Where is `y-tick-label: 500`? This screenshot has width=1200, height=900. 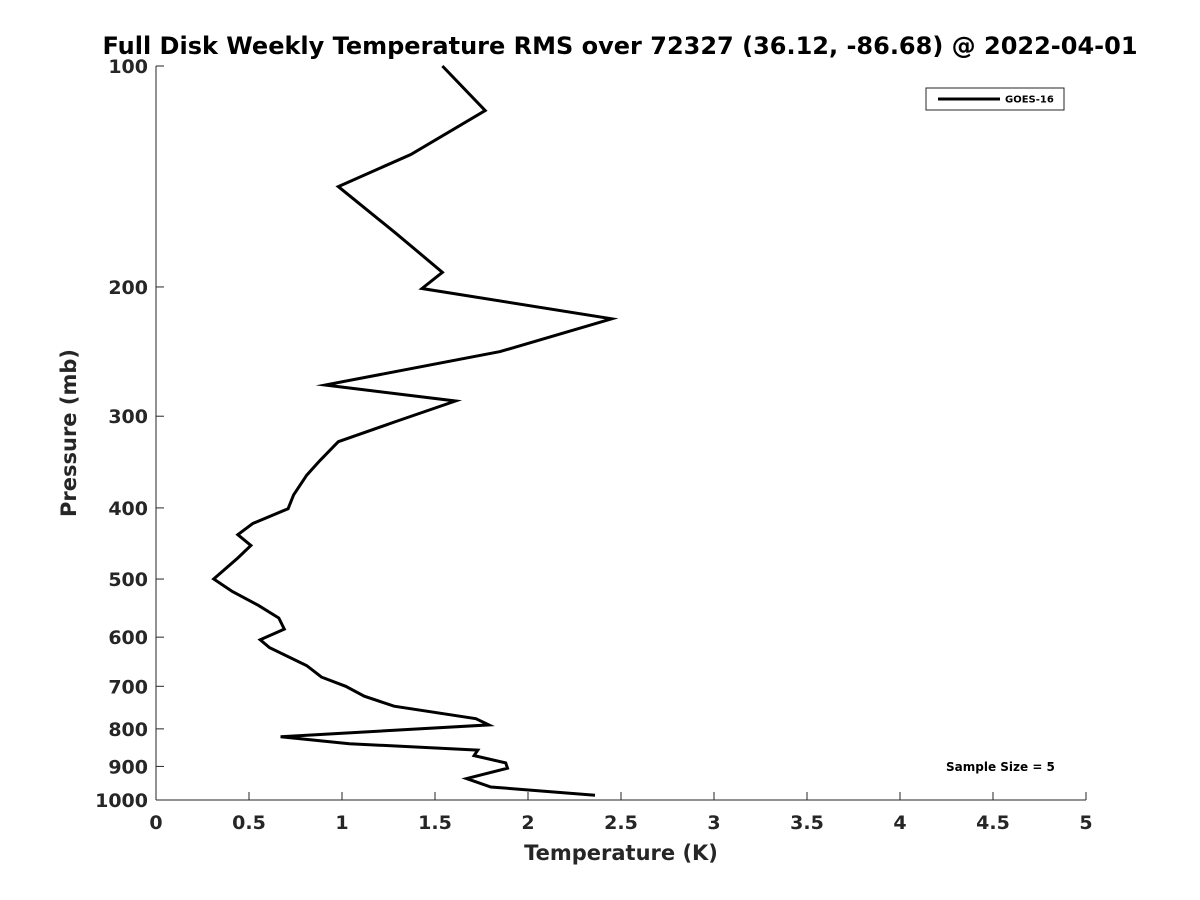 y-tick-label: 500 is located at coordinates (128, 580).